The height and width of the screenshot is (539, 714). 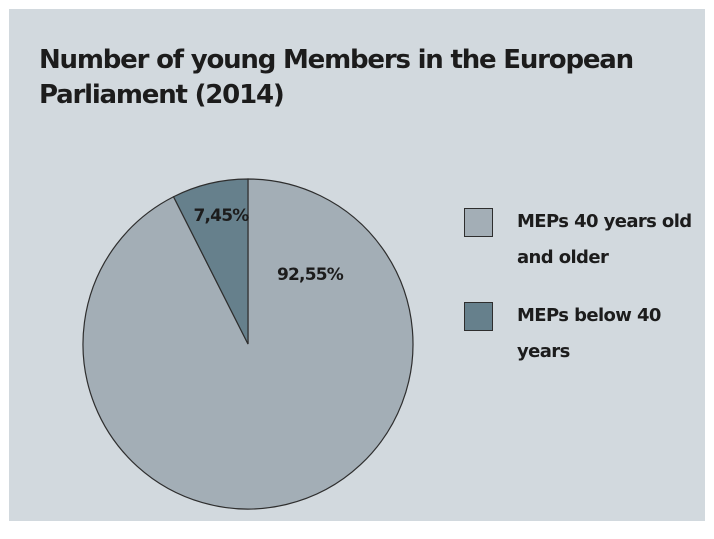 I want to click on legend-item-younger: MEPs below 40 years, so click(x=584, y=334).